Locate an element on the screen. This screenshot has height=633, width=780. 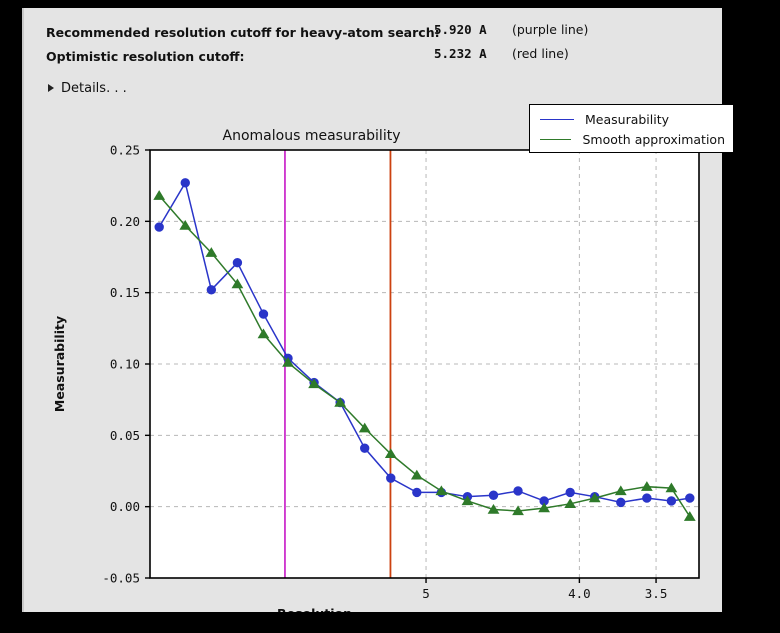
ytick-label: 0.10 is located at coordinates (125, 364).